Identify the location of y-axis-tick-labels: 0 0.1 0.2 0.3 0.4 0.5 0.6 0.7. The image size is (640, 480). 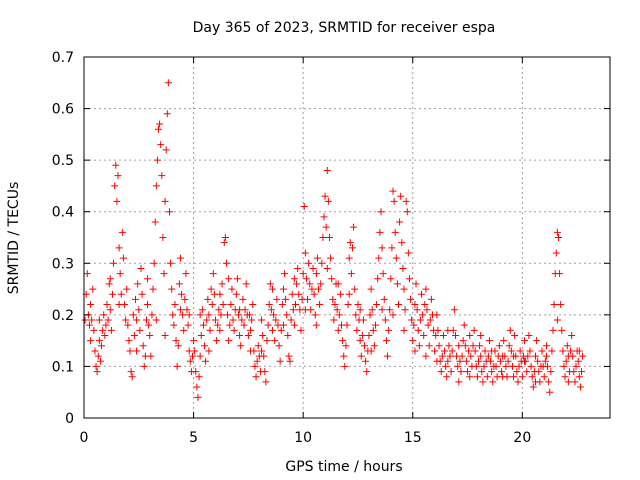
(63, 238).